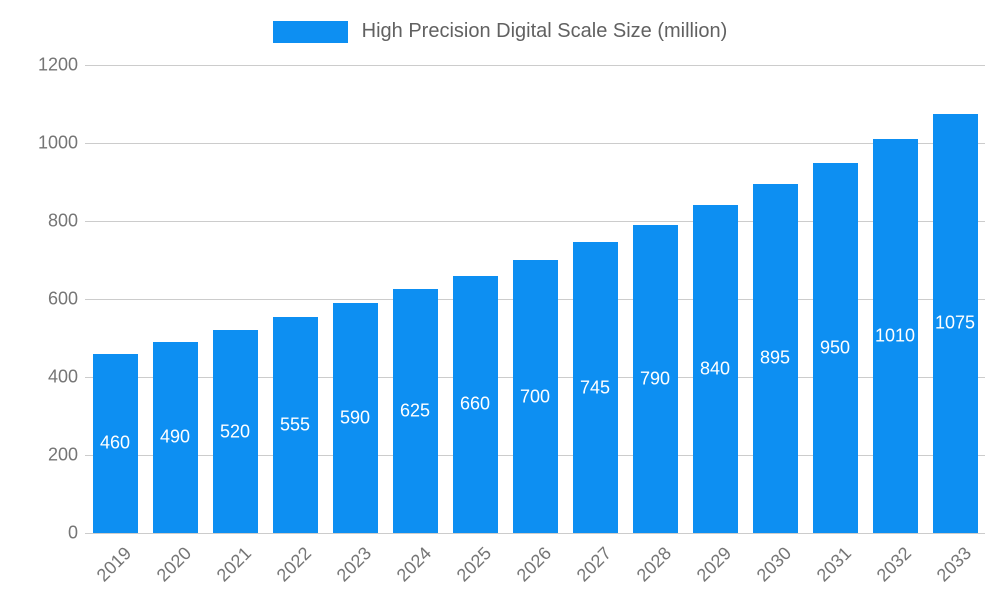 The width and height of the screenshot is (1000, 600). I want to click on bar-value-label: 700, so click(535, 396).